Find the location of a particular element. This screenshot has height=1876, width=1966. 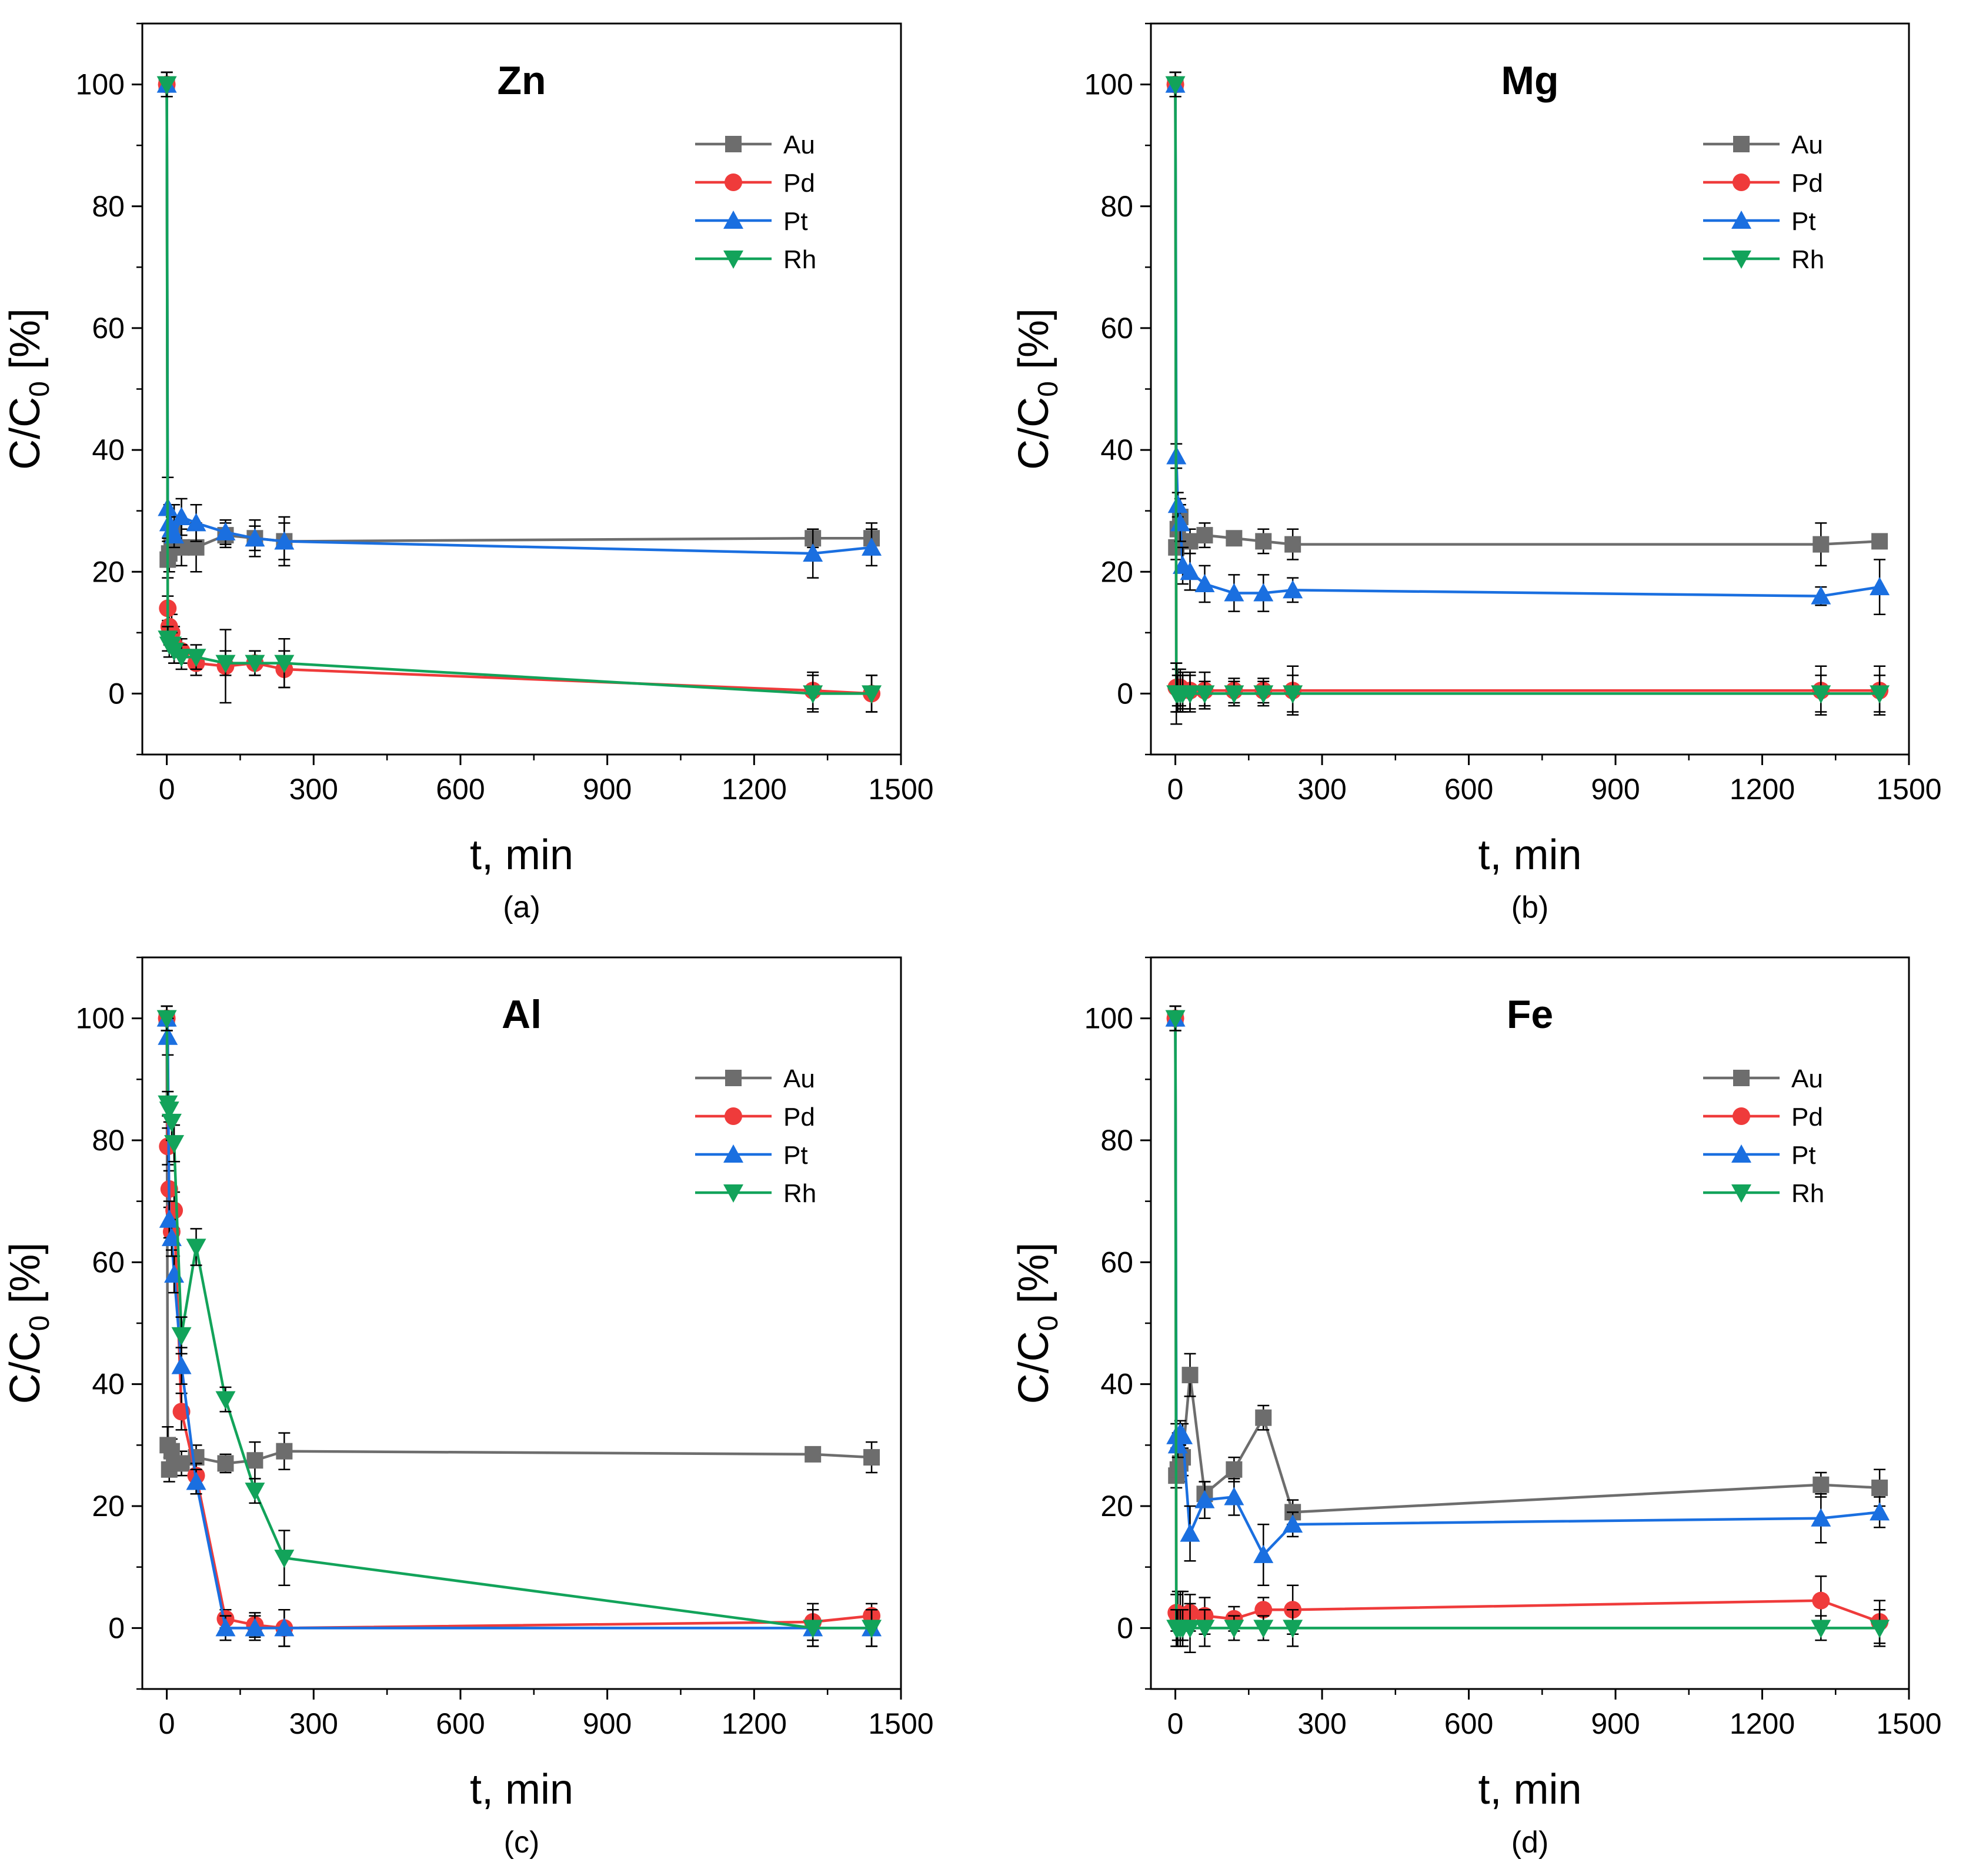

x-tick-label: 1500 is located at coordinates (1908, 1723).